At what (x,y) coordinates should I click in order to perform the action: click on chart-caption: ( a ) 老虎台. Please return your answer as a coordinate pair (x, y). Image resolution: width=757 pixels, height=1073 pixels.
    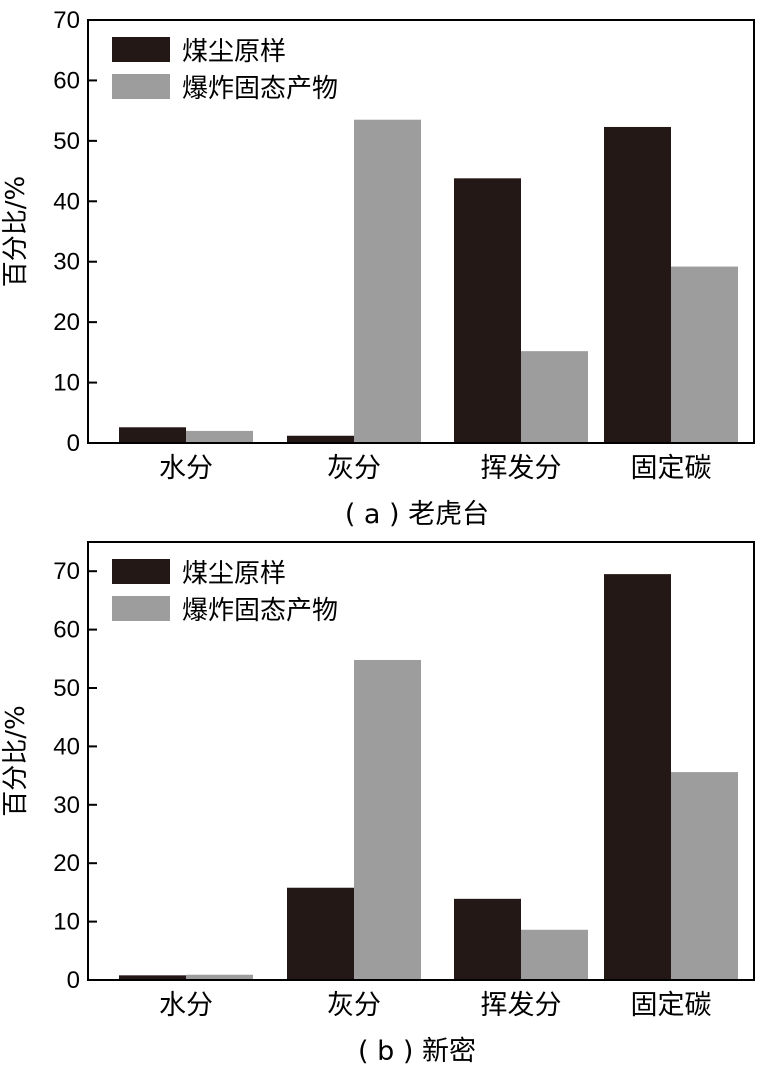
    Looking at the image, I should click on (417, 514).